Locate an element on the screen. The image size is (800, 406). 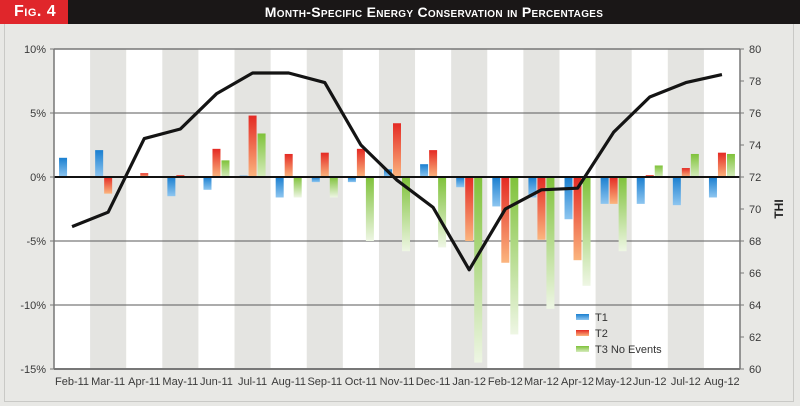
right-tick-label: 70 is located at coordinates (755, 210).